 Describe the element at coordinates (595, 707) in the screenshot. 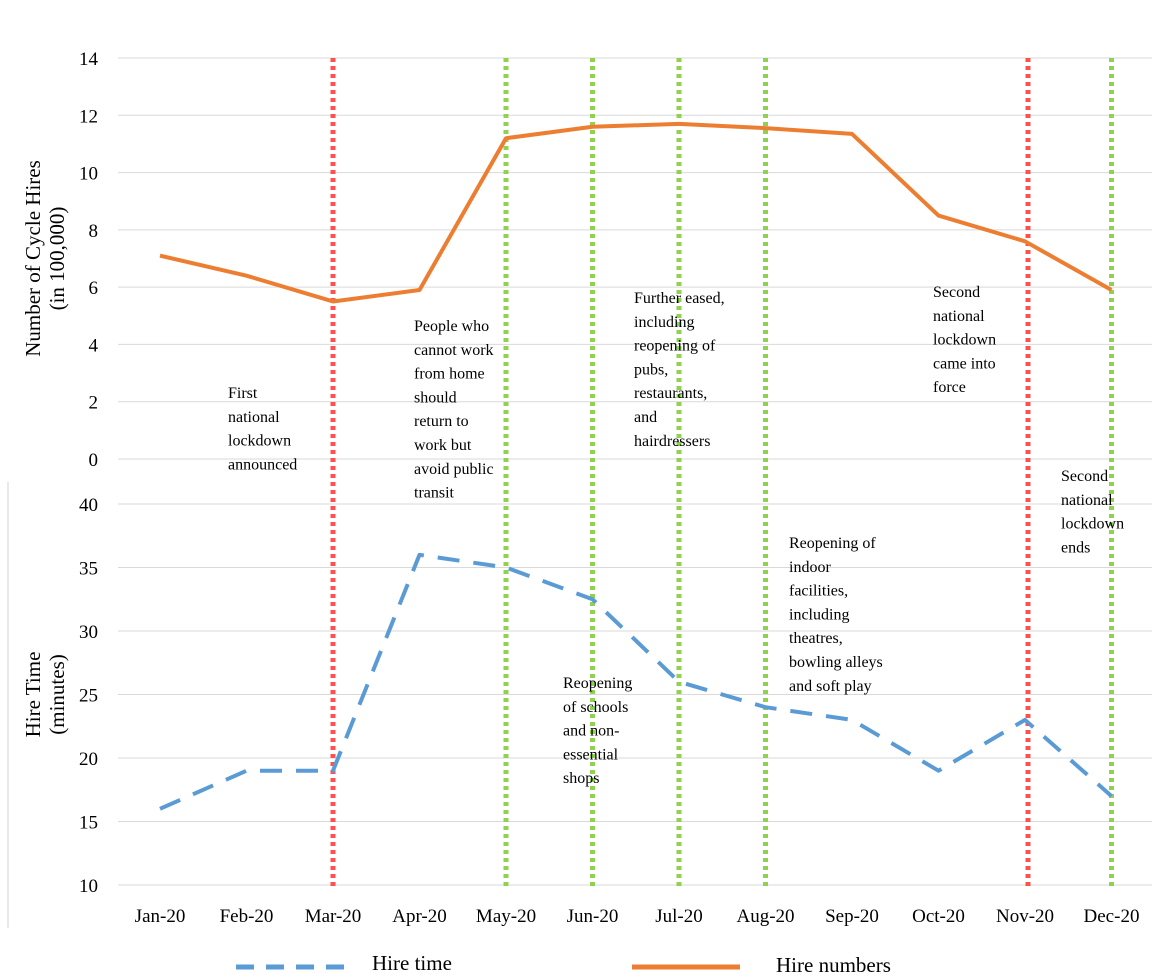

I see `annotation-line: of schools` at that location.